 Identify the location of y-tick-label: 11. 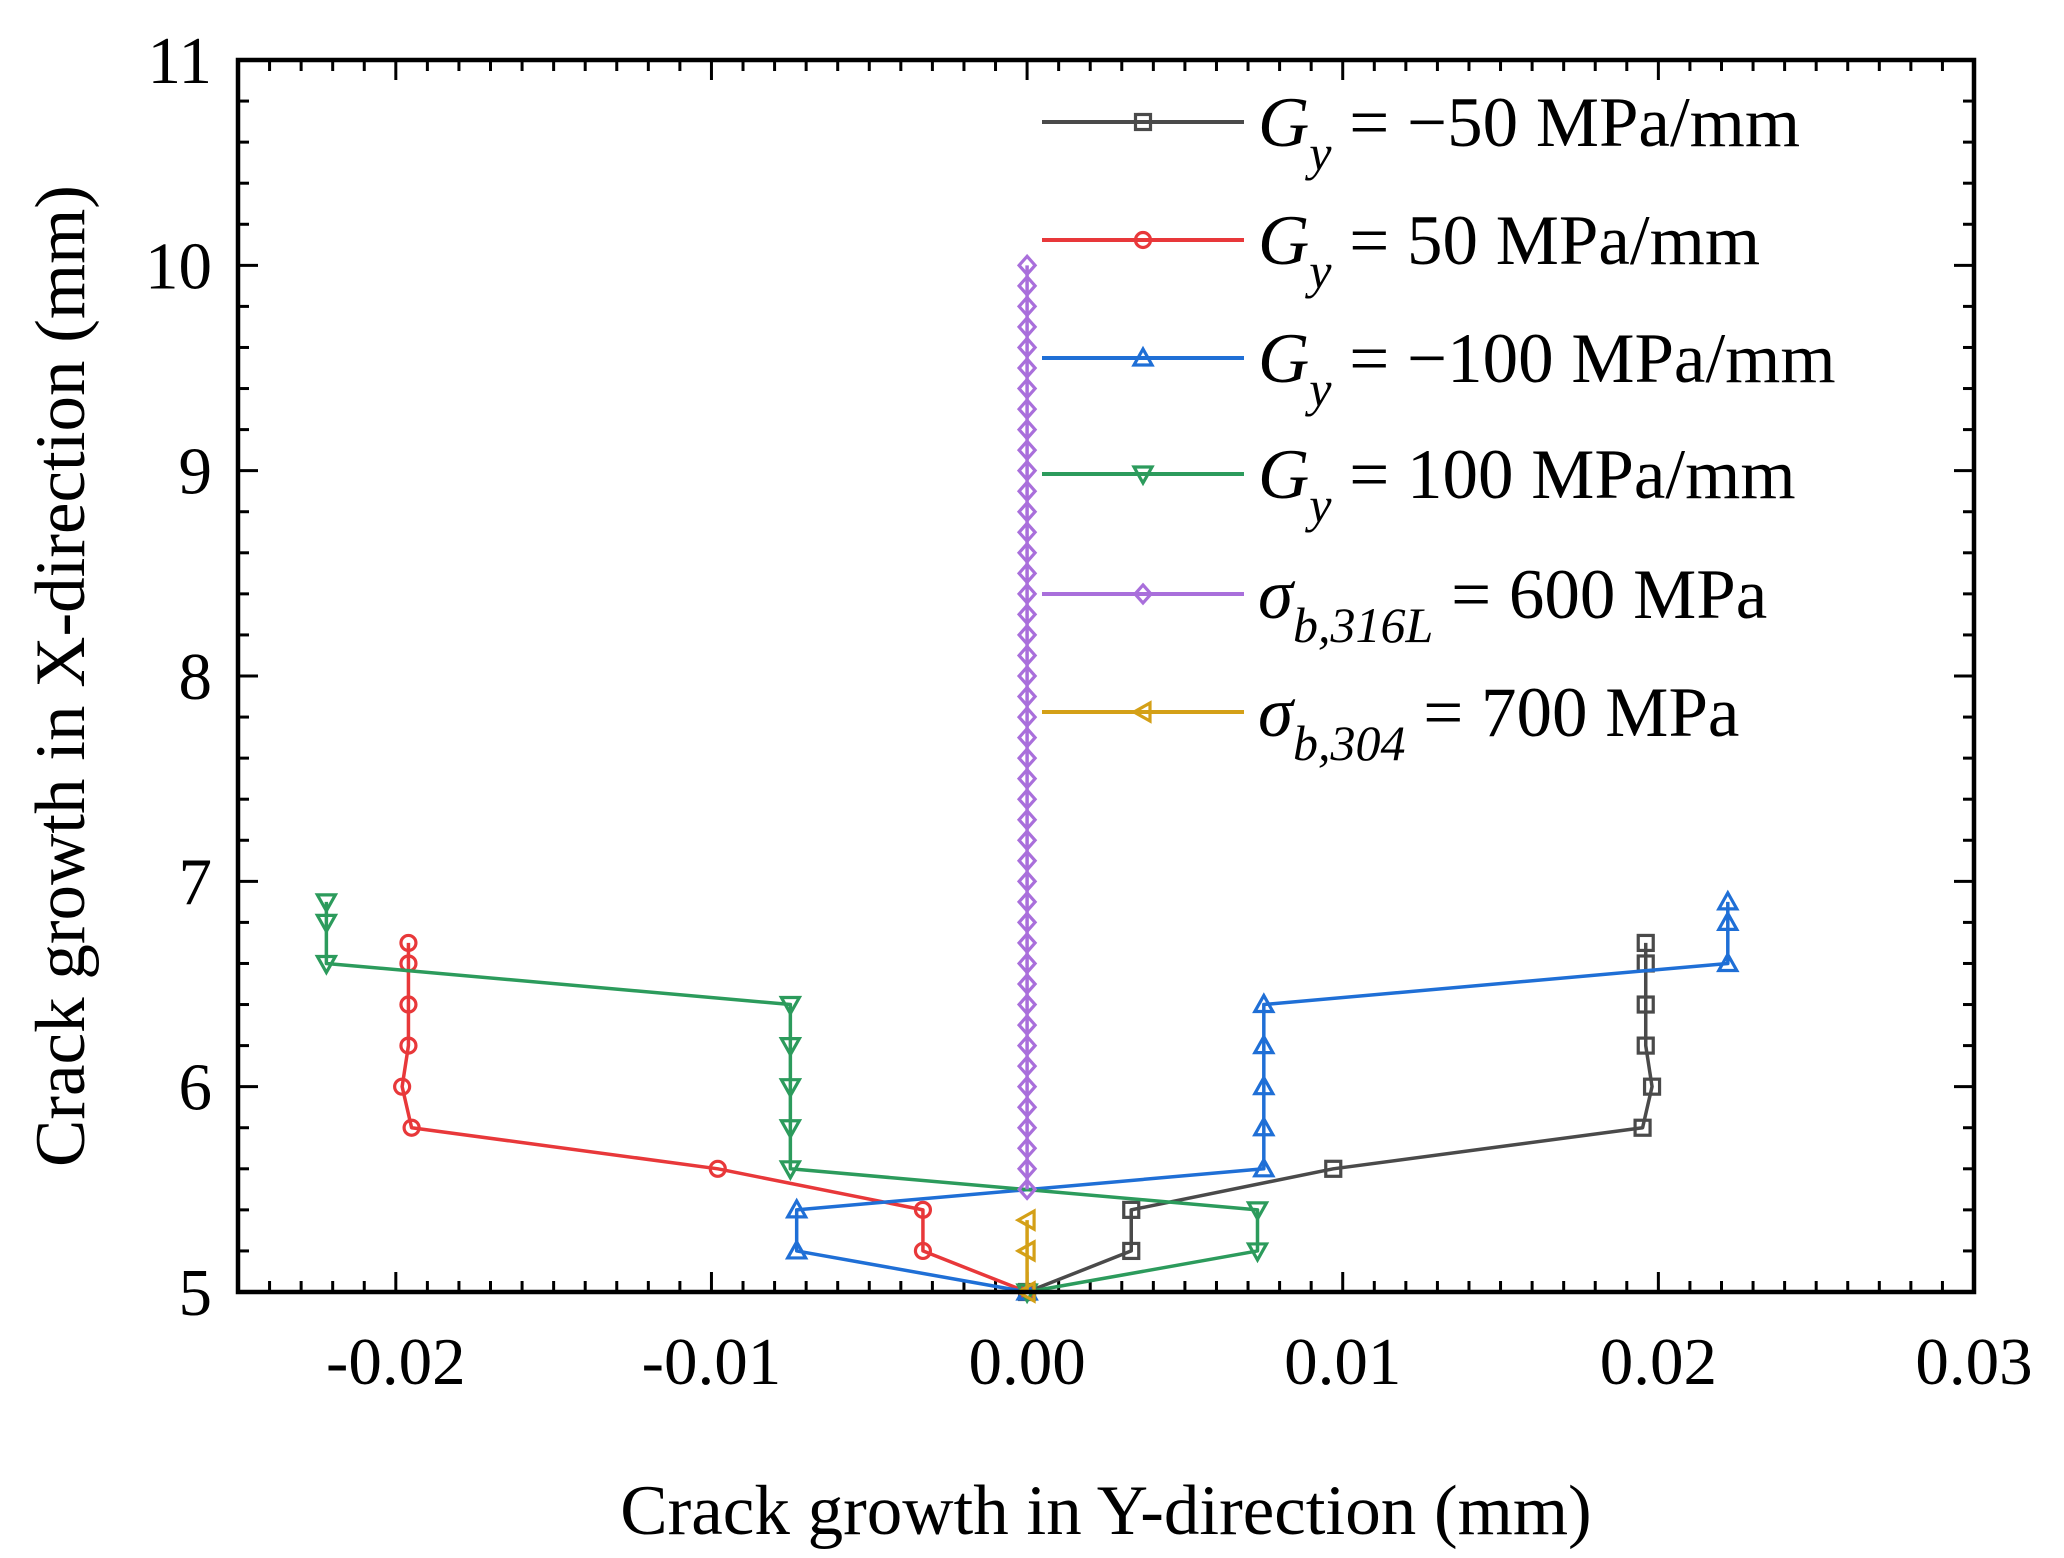
(179, 61).